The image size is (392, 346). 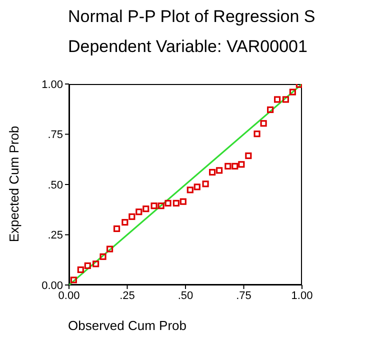 What do you see at coordinates (244, 296) in the screenshot?
I see `x-tick-label: .75` at bounding box center [244, 296].